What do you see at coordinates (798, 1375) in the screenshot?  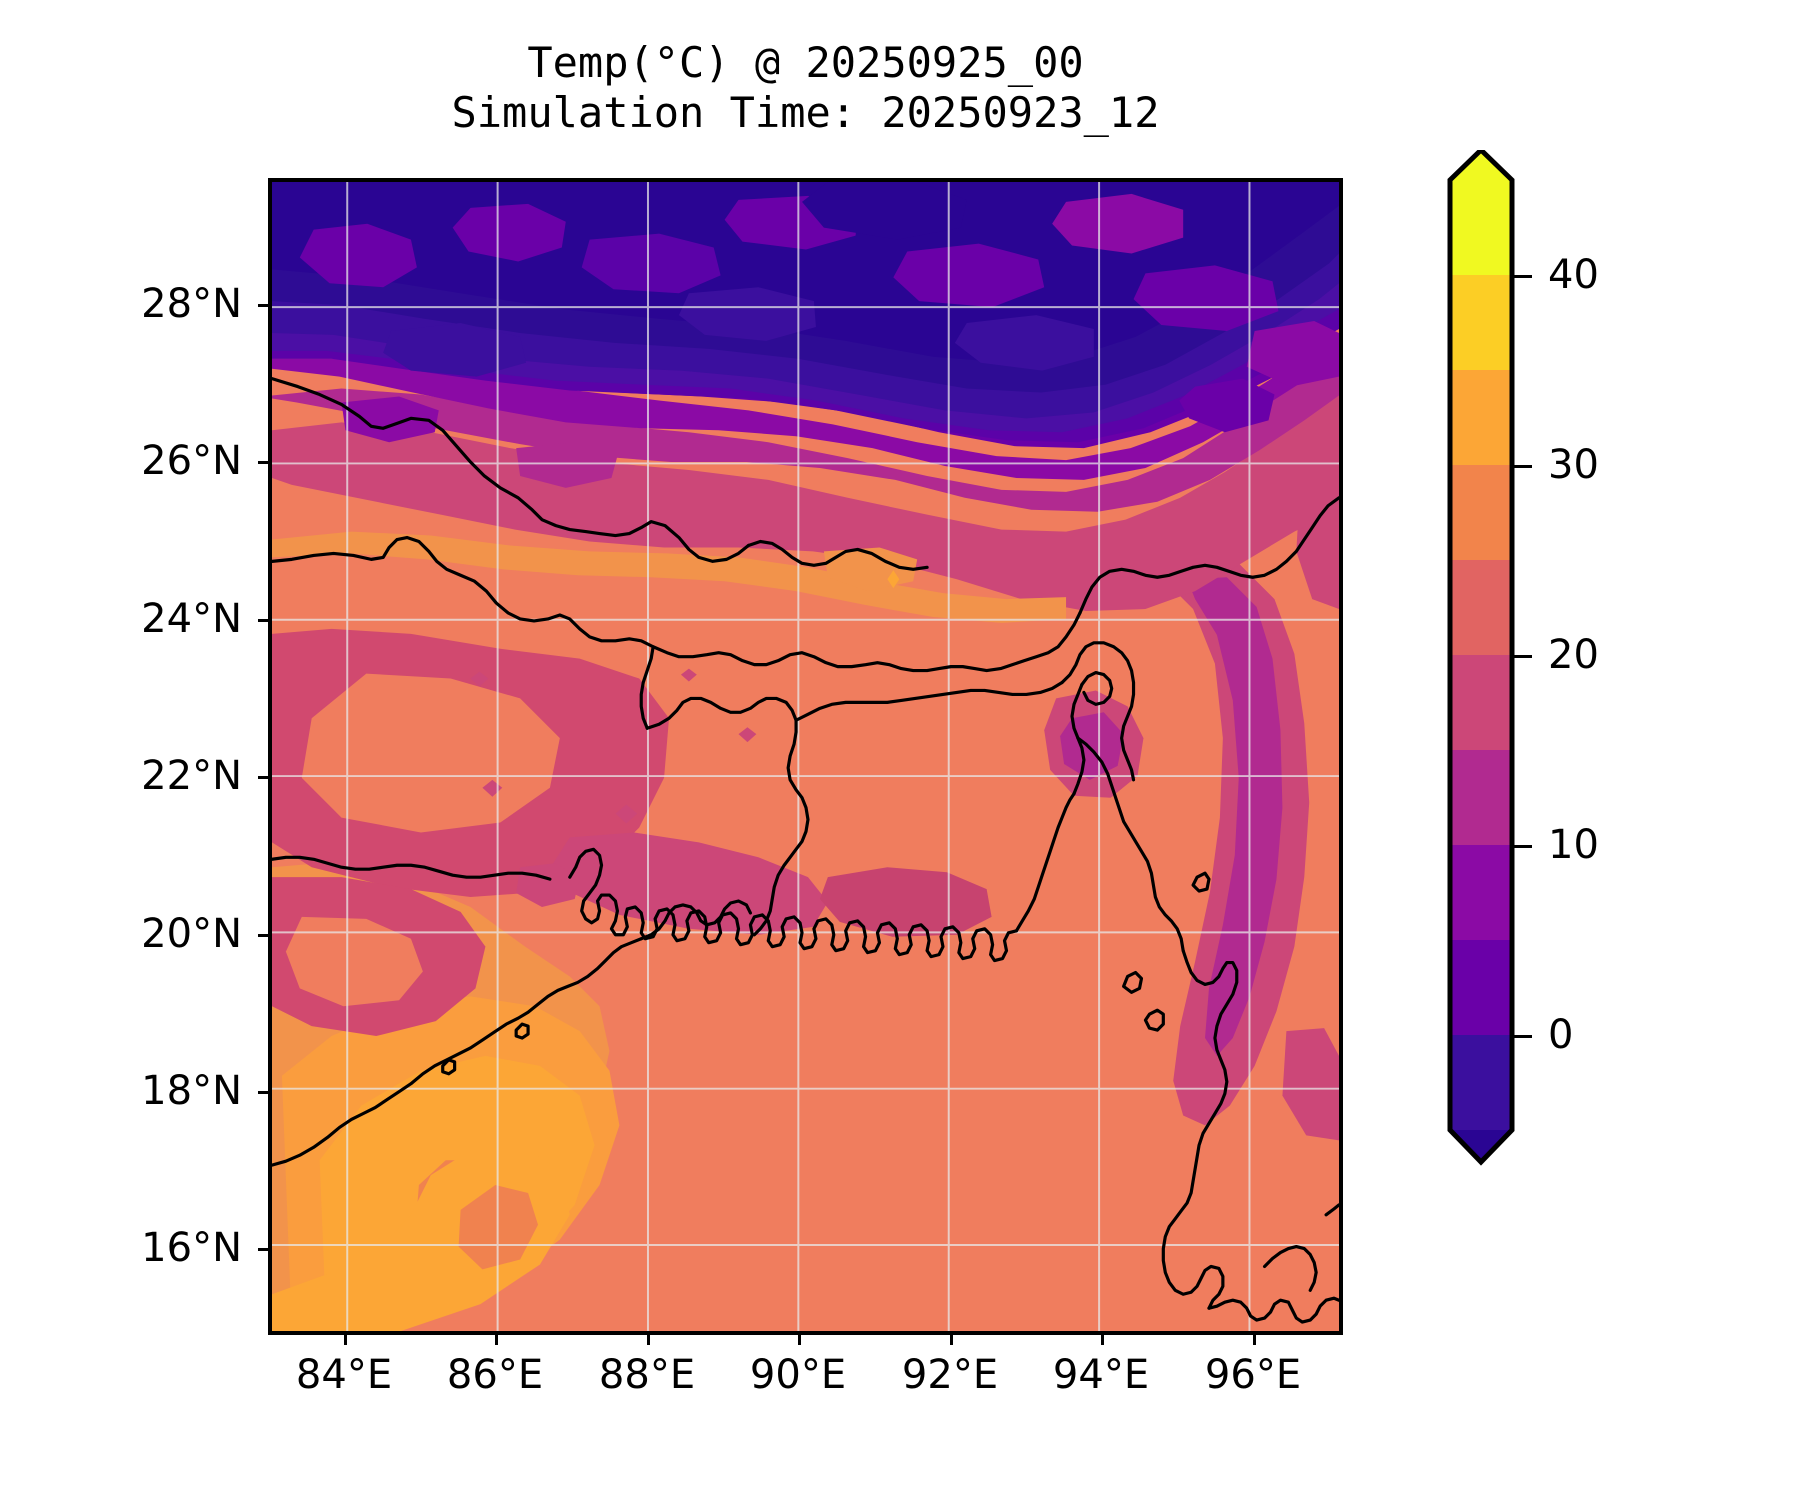 I see `xtick-label-90E: 90°E` at bounding box center [798, 1375].